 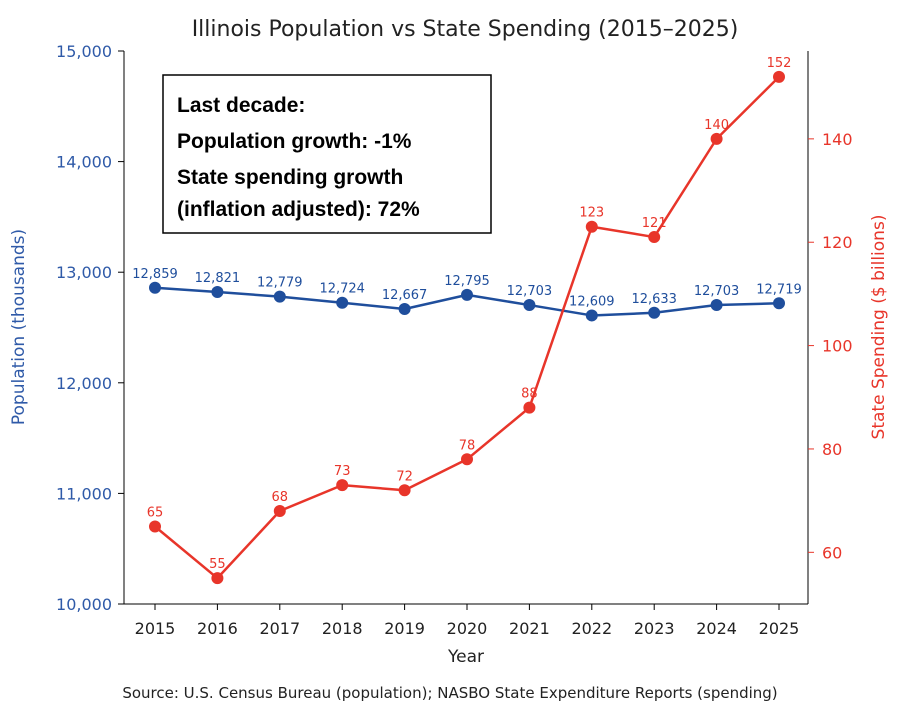 What do you see at coordinates (467, 281) in the screenshot?
I see `population-data-label: 12,795` at bounding box center [467, 281].